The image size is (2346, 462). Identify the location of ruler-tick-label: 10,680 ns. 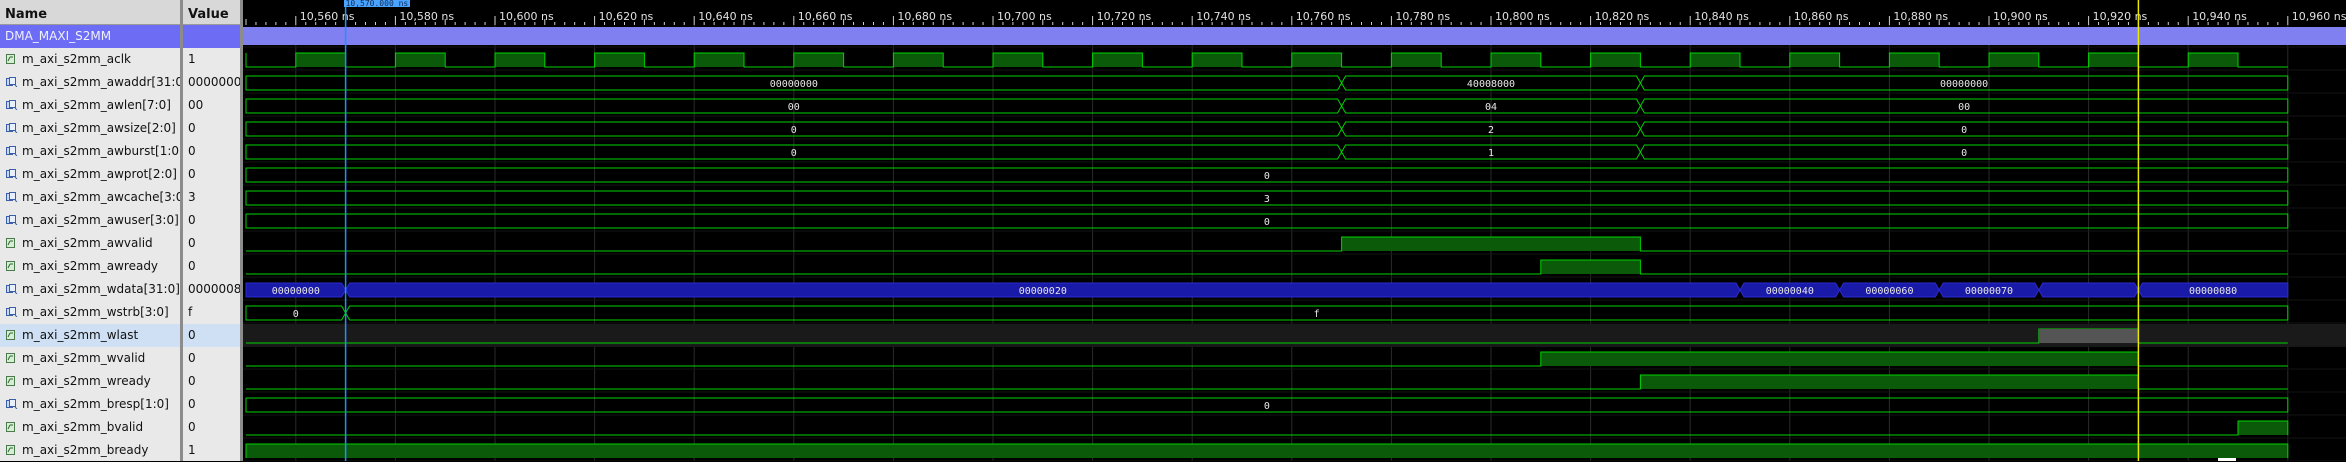
(924, 16).